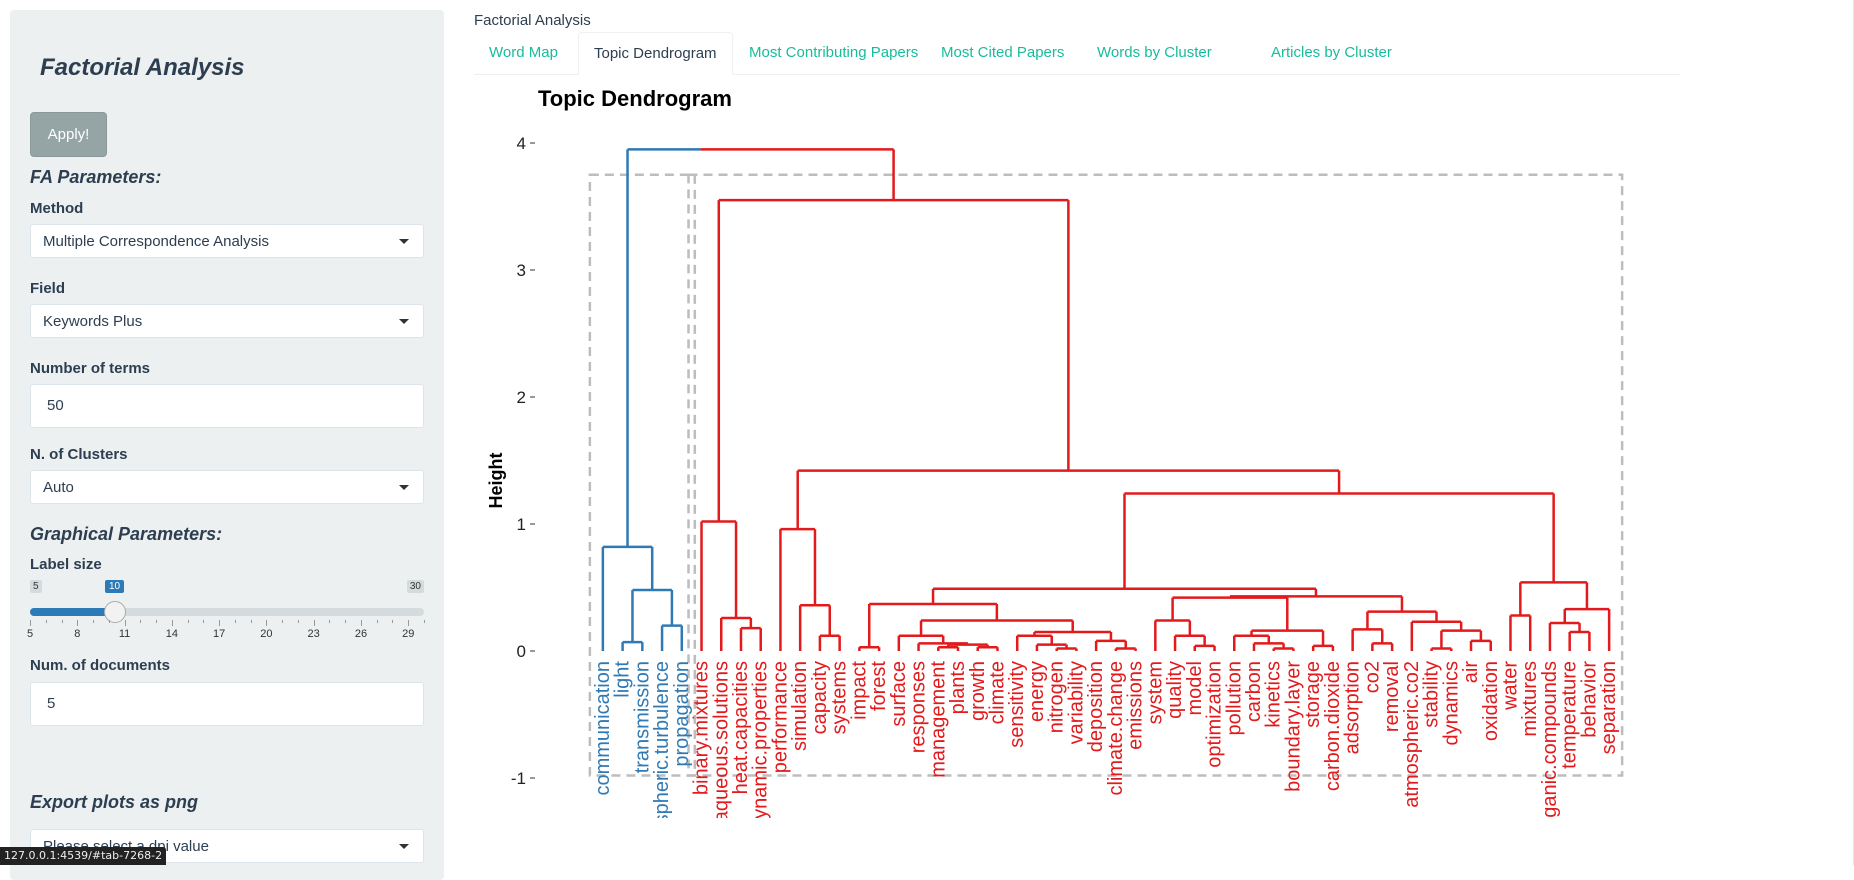  What do you see at coordinates (361, 634) in the screenshot?
I see `slider-tick-label: 26` at bounding box center [361, 634].